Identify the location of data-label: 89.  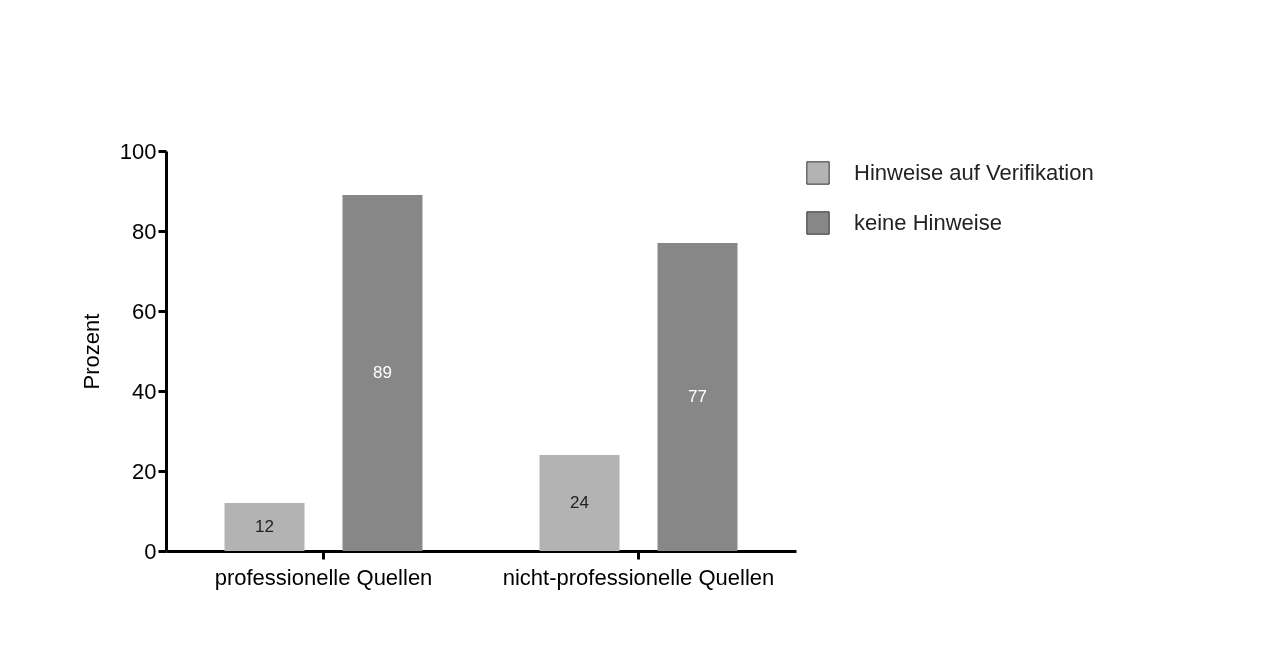
(382, 372).